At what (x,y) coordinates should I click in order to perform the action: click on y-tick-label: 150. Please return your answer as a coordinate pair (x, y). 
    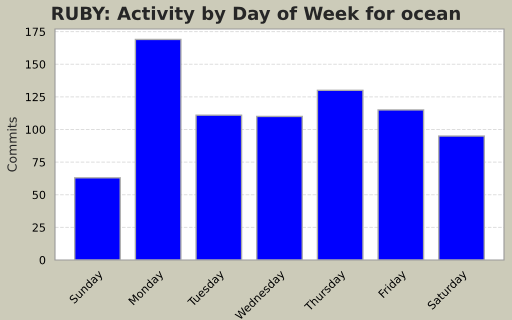
    Looking at the image, I should click on (36, 64).